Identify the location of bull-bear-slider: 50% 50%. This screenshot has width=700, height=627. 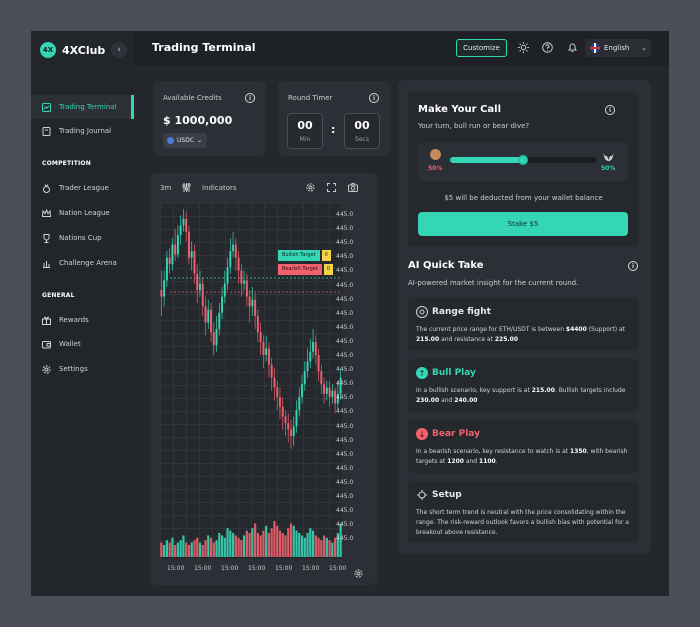
(523, 162).